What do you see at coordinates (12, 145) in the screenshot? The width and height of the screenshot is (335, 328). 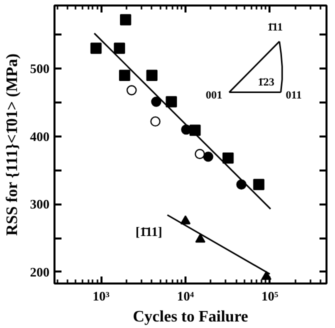 I see `y-axis-title: RSS for {111}<1̄01> (MPa)` at bounding box center [12, 145].